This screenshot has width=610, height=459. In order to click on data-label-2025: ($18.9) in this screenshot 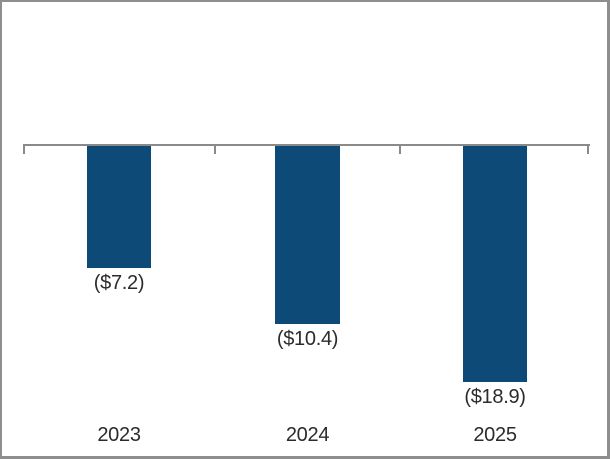, I will do `click(495, 397)`.